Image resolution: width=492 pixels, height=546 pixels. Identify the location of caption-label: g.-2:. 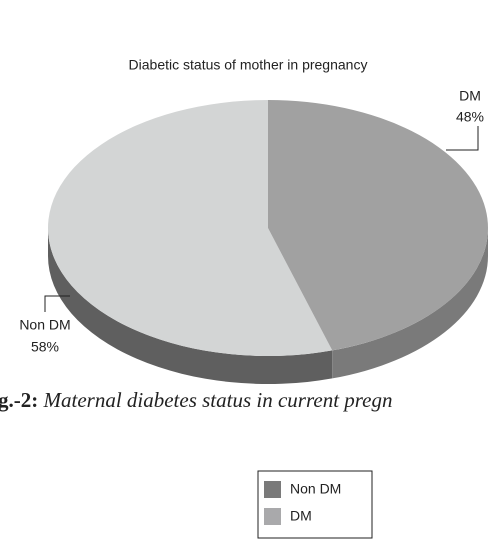
(19, 400).